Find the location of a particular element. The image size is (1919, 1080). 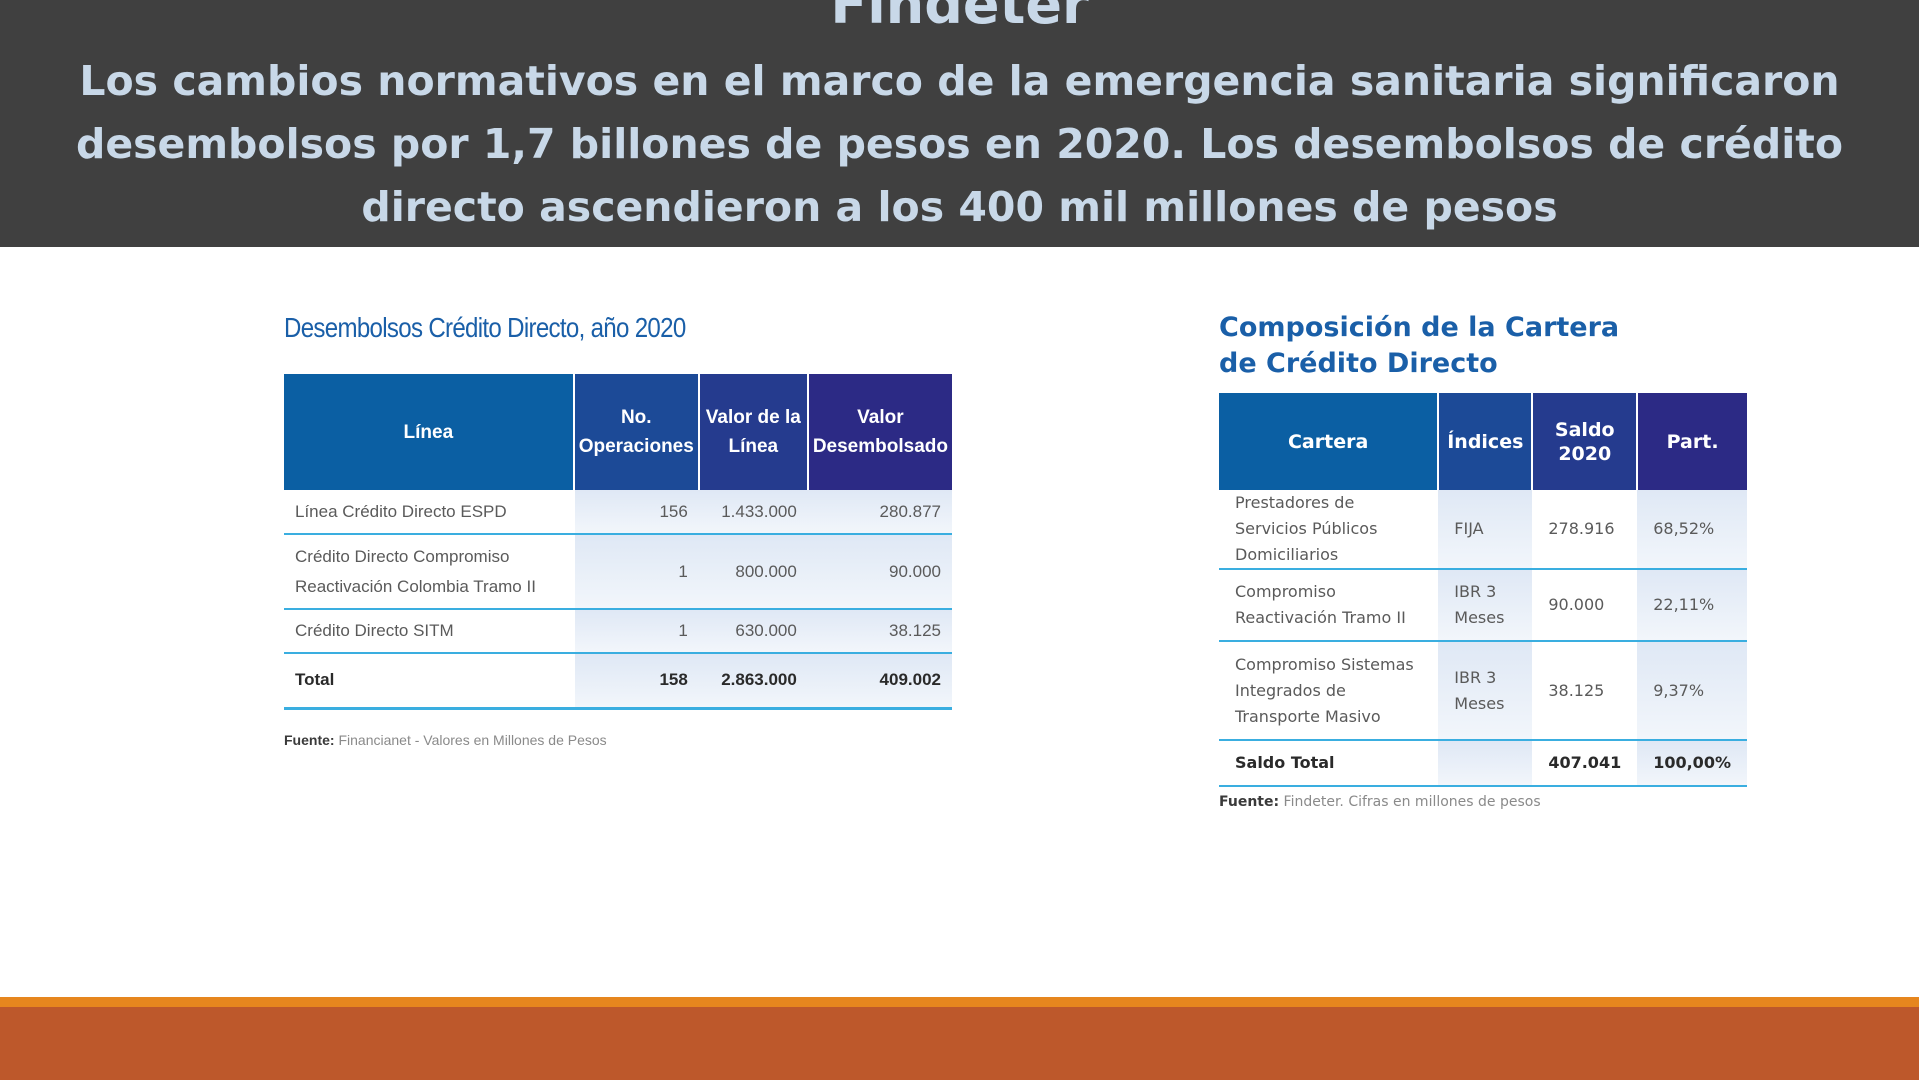

column-header: Valor Desembolsado is located at coordinates (879, 432).